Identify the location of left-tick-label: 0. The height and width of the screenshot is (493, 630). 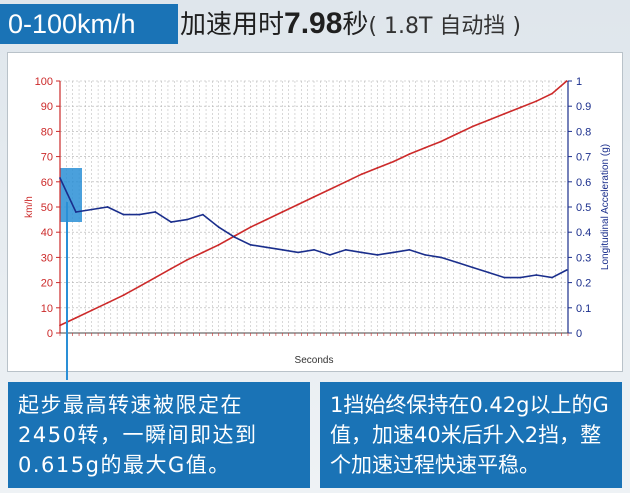
(50, 334).